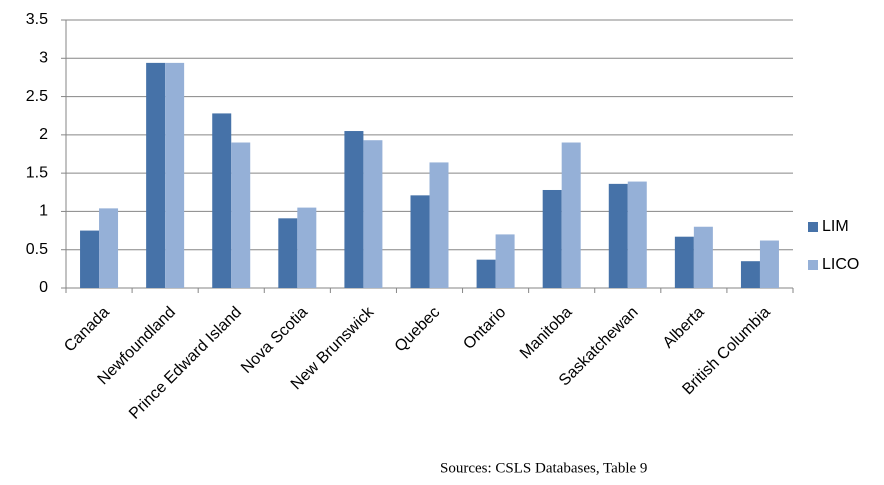 The width and height of the screenshot is (884, 485). What do you see at coordinates (684, 328) in the screenshot?
I see `x-tick-label: Alberta` at bounding box center [684, 328].